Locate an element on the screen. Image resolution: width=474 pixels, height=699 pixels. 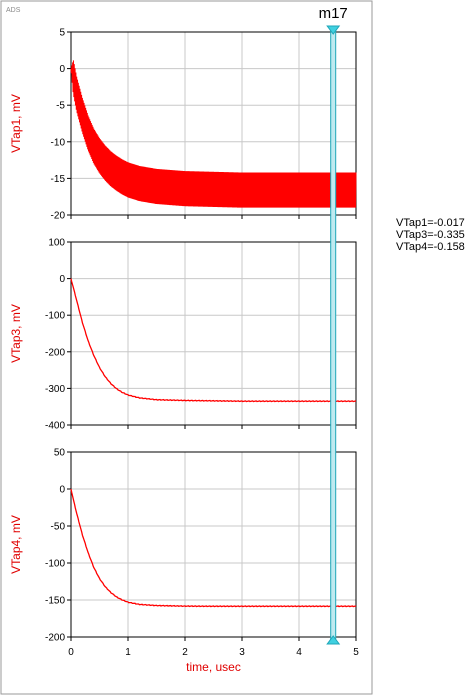
x-tick-label: 4 is located at coordinates (299, 652).